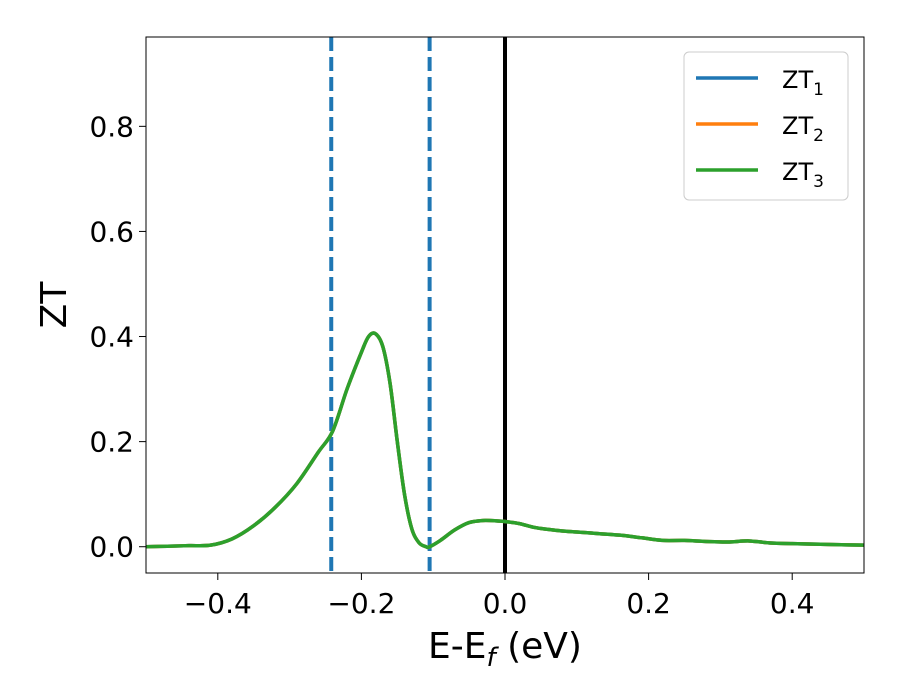 The height and width of the screenshot is (700, 900). I want to click on legend-label-zt2: ZT2, so click(803, 129).